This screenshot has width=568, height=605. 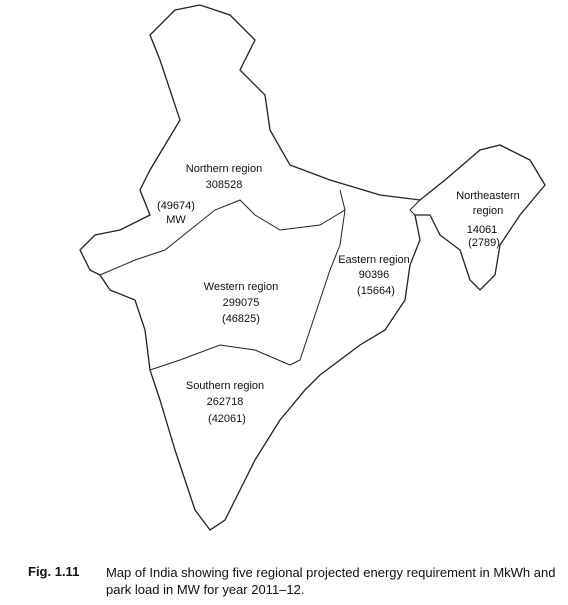 I want to click on region-load: (46825), so click(x=241, y=319).